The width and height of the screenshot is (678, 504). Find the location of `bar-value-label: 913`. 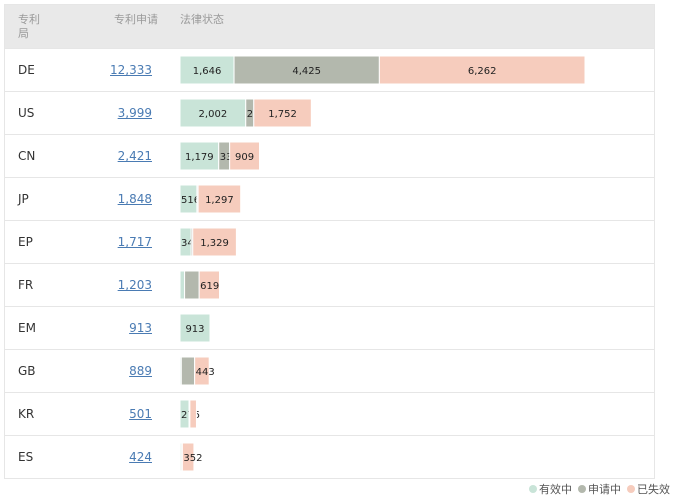

bar-value-label: 913 is located at coordinates (194, 329).